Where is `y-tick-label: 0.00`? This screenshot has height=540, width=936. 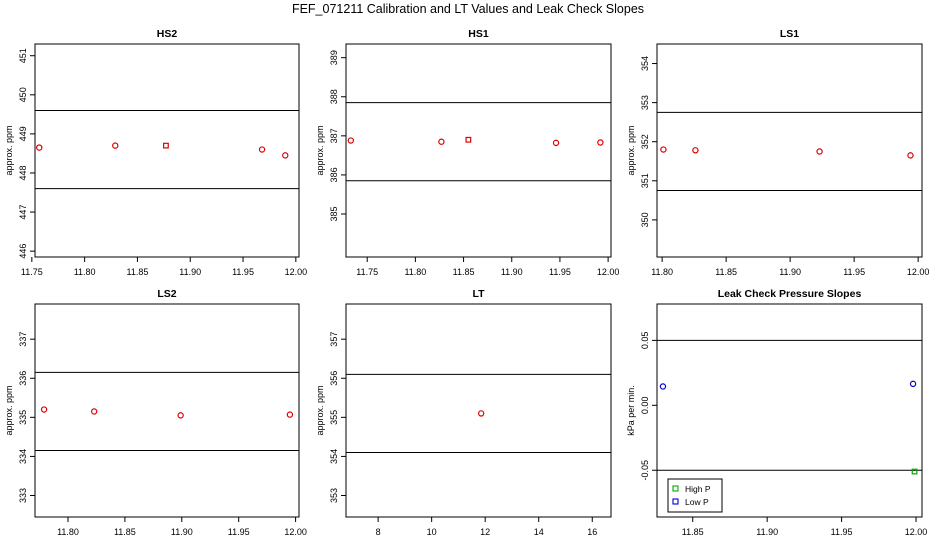 y-tick-label: 0.00 is located at coordinates (645, 406).